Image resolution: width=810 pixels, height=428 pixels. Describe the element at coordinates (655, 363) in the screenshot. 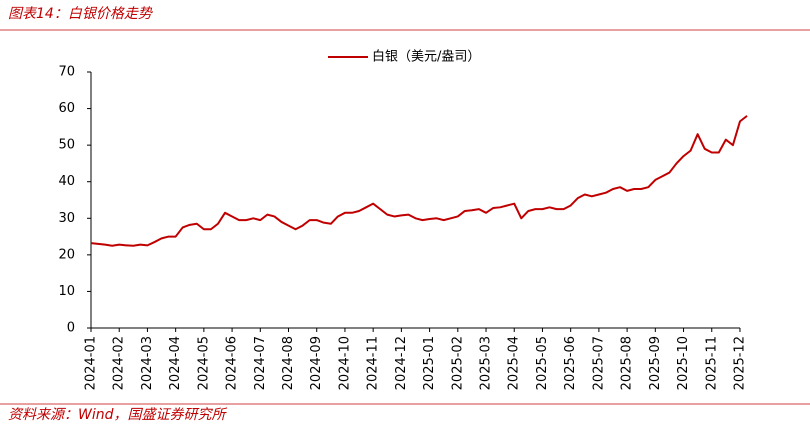

I see `x-tick-label: 2025-09` at that location.